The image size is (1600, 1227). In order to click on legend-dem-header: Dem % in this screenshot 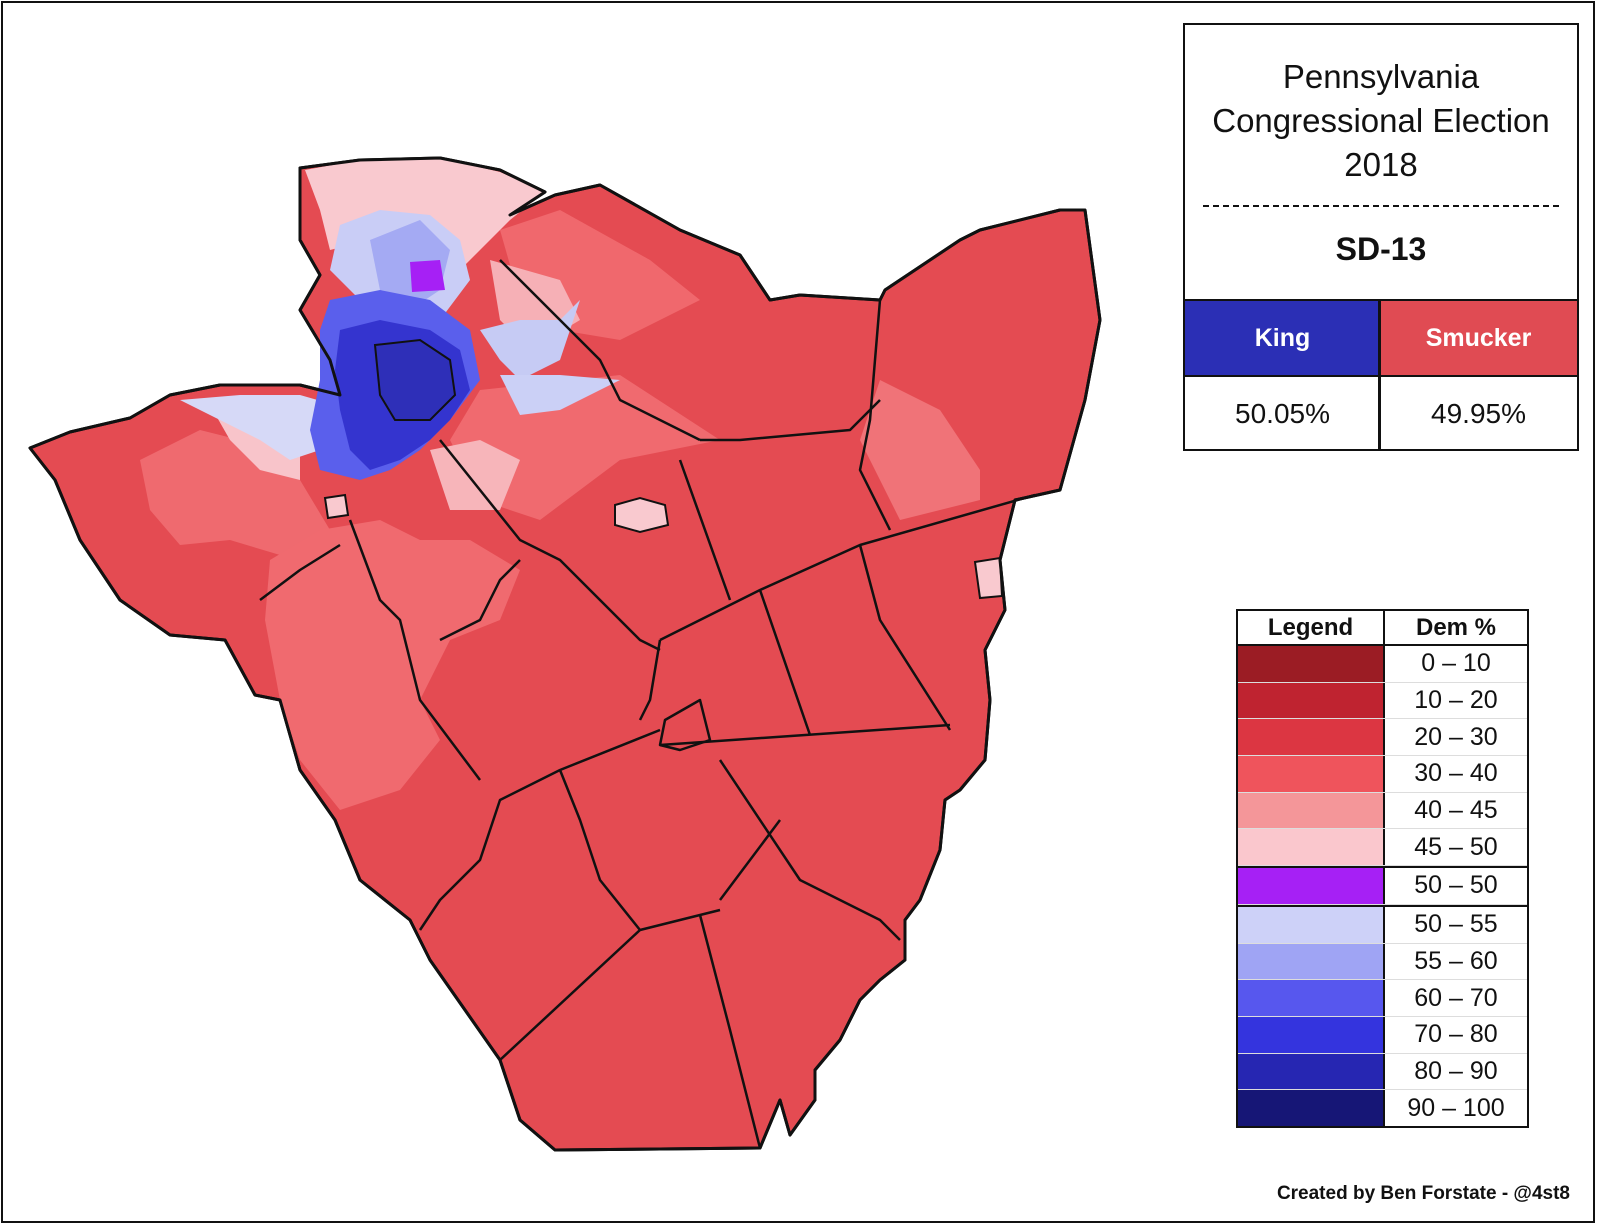, I will do `click(1456, 627)`.